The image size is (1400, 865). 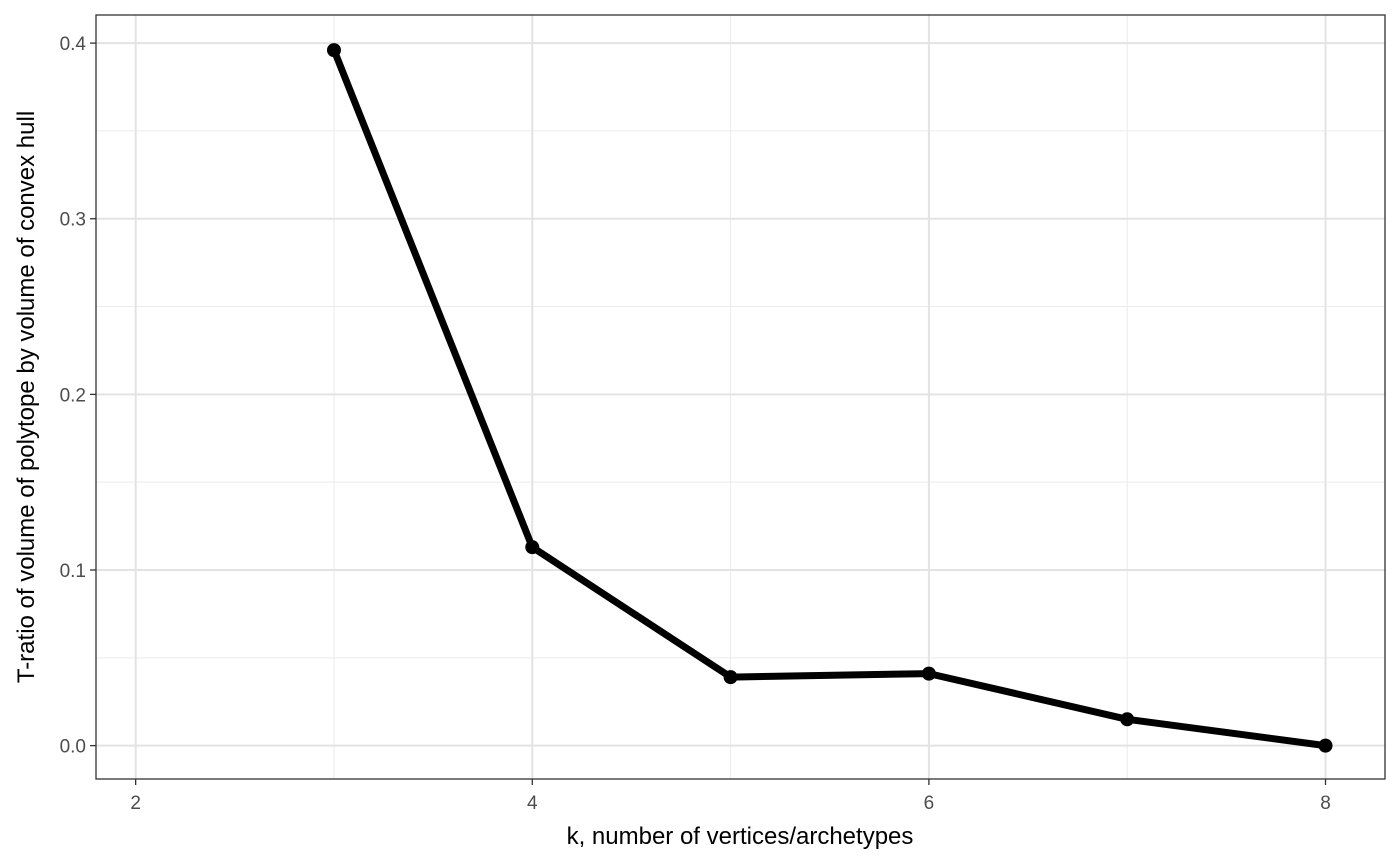 What do you see at coordinates (73, 571) in the screenshot?
I see `y-tick-label: 0.1` at bounding box center [73, 571].